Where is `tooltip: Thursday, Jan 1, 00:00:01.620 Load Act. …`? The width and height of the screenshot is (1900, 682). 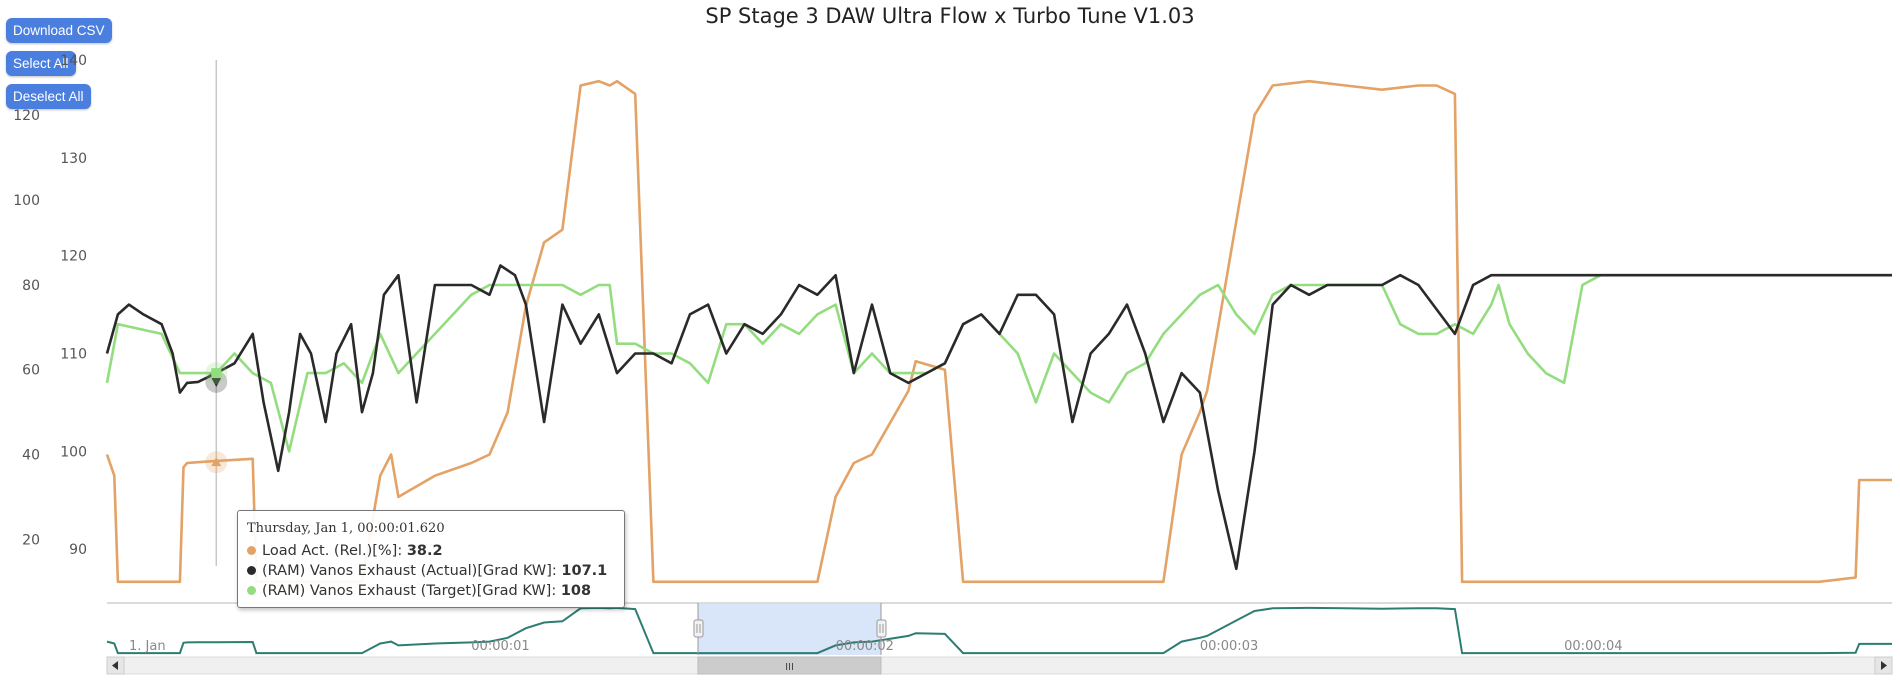 tooltip: Thursday, Jan 1, 00:00:01.620 Load Act. … is located at coordinates (431, 559).